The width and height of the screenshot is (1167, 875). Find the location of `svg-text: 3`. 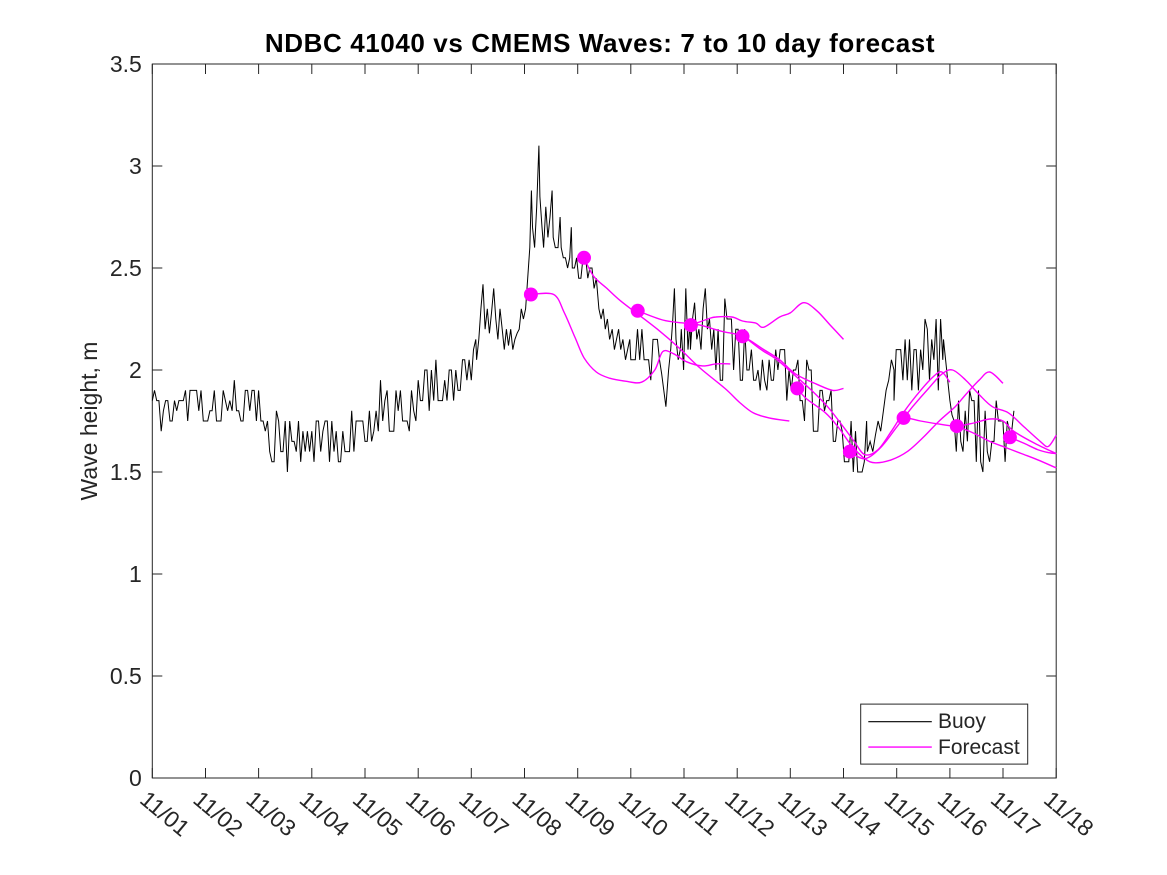

svg-text: 3 is located at coordinates (135, 166).